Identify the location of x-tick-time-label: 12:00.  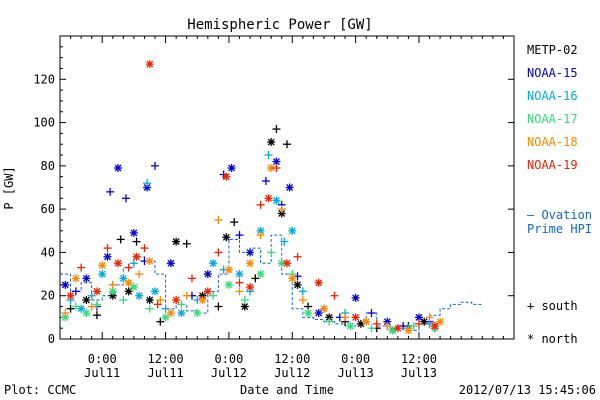
(166, 359).